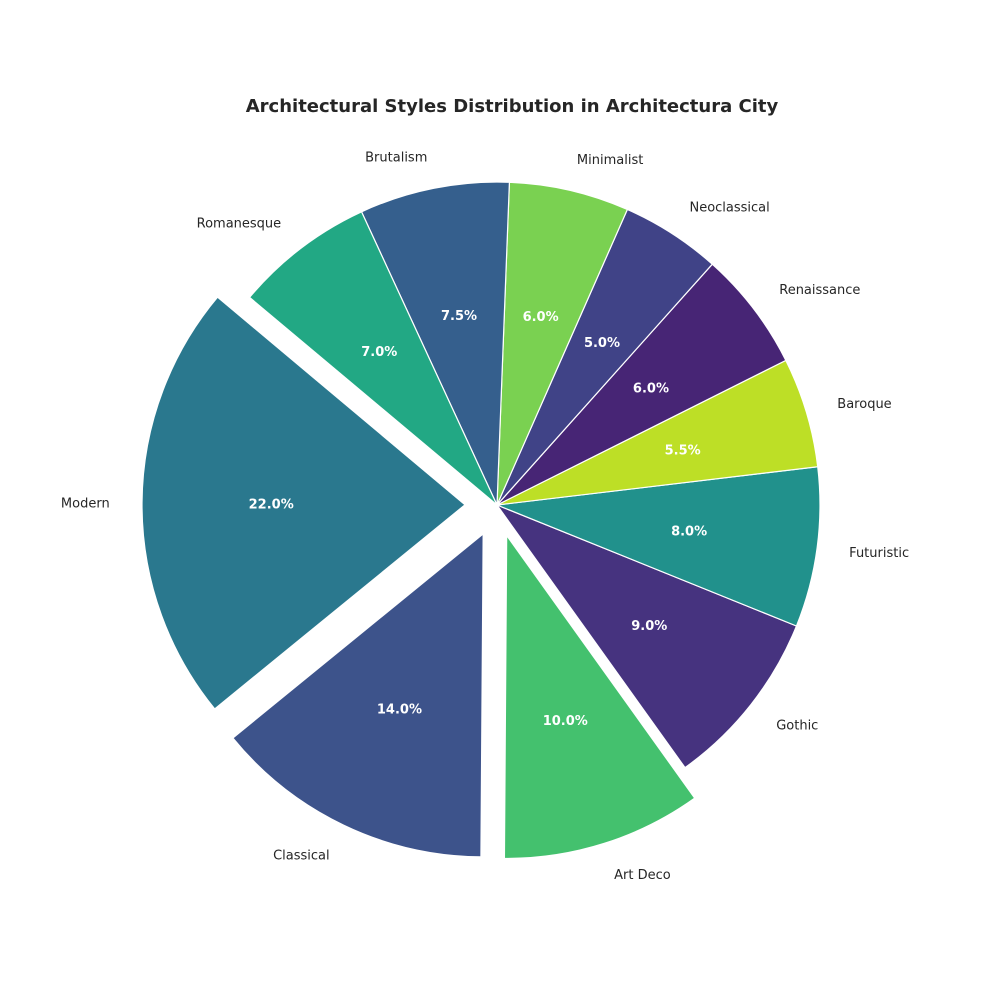 This screenshot has height=1000, width=1000. I want to click on slice-label-neoclassical: Neoclassical, so click(729, 207).